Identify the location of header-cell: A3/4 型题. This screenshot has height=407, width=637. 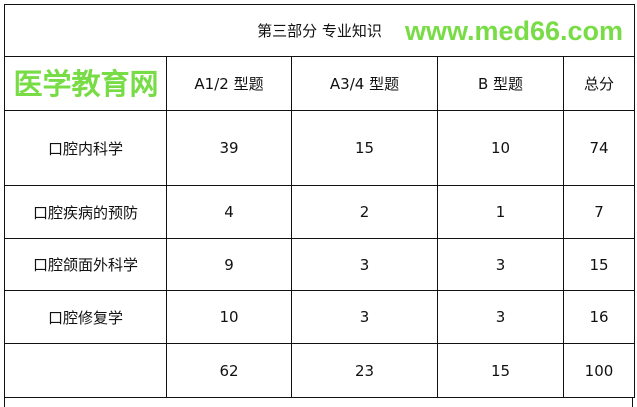
(364, 83).